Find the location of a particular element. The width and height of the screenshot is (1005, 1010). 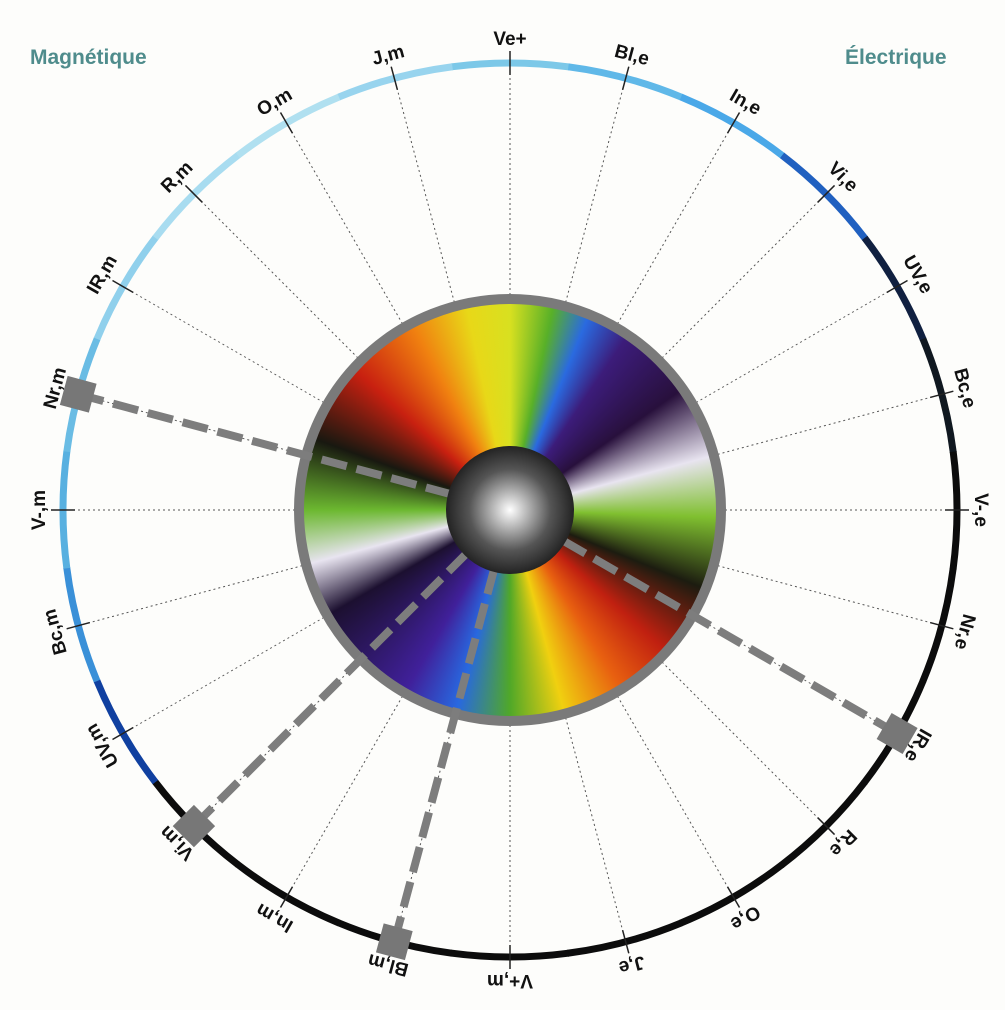

center-sphere is located at coordinates (510, 510).